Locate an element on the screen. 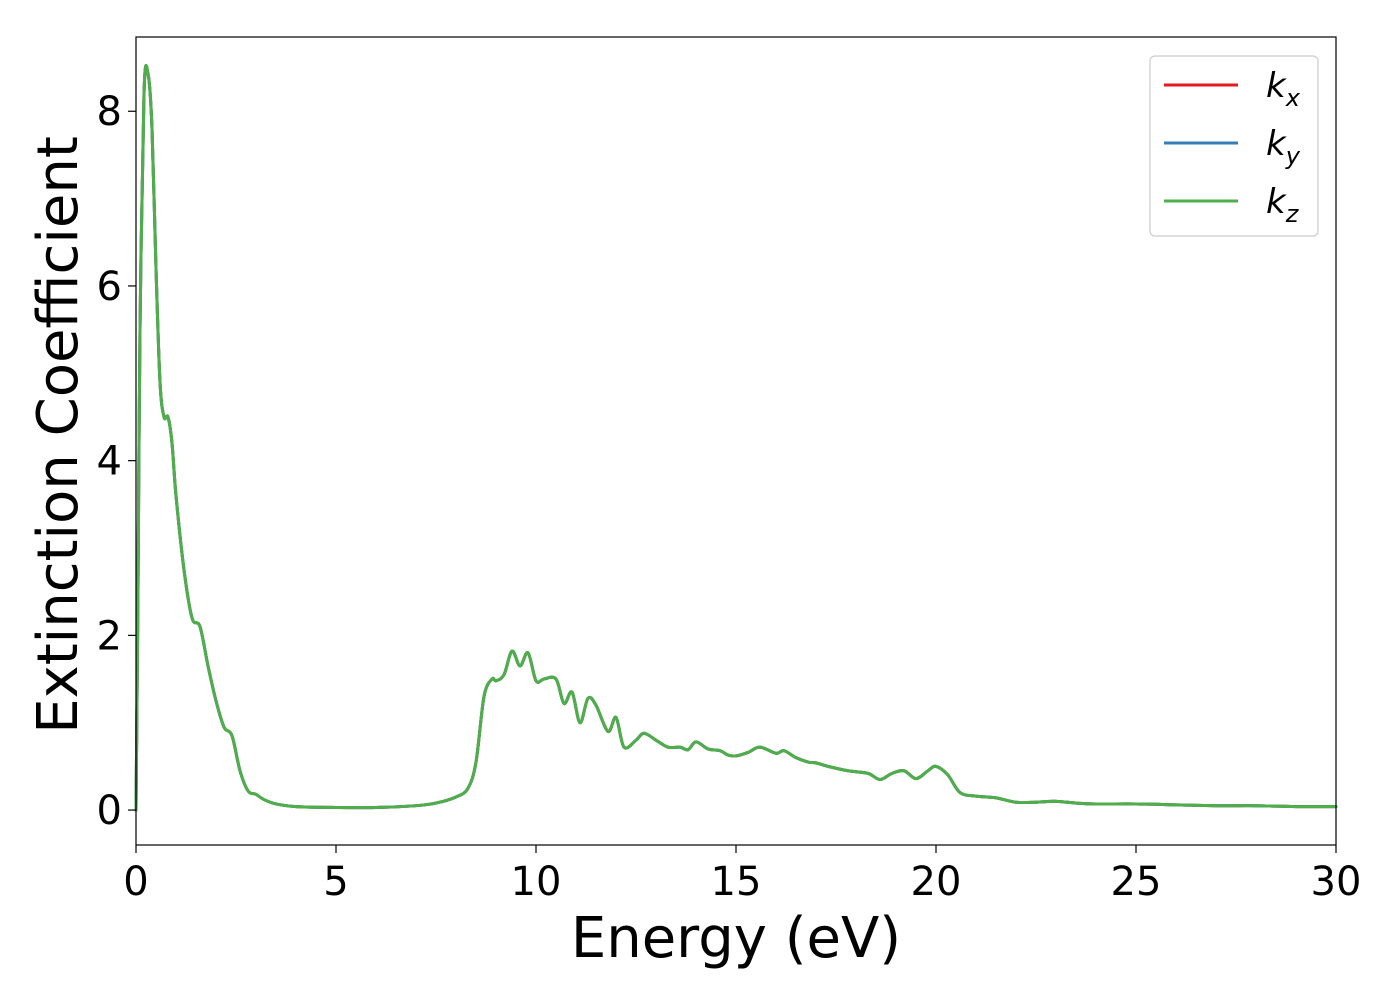  legend-label-kx: kx is located at coordinates (1283, 89).